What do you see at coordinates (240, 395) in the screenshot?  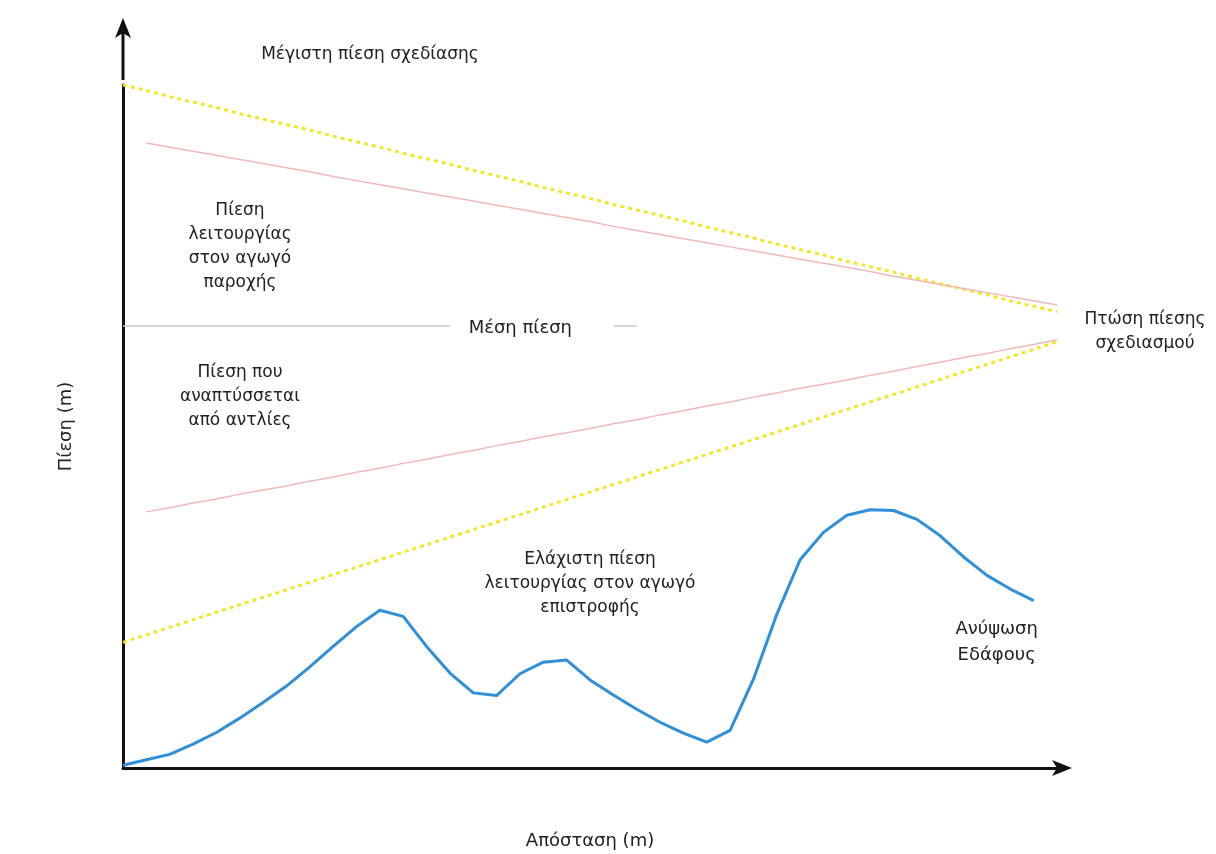 I see `annotation: Πίεση που αναπτύσσεται από αντλίες` at bounding box center [240, 395].